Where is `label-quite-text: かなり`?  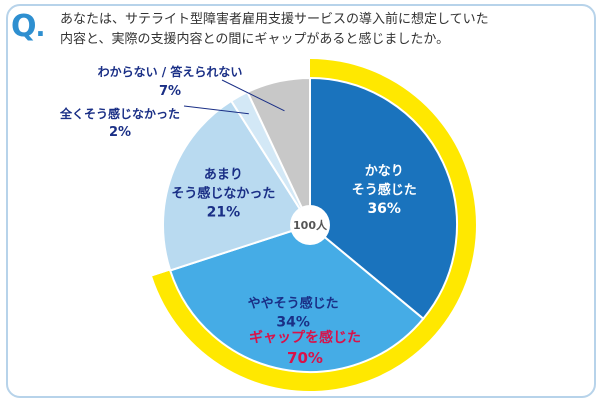 label-quite-text: かなり is located at coordinates (384, 171).